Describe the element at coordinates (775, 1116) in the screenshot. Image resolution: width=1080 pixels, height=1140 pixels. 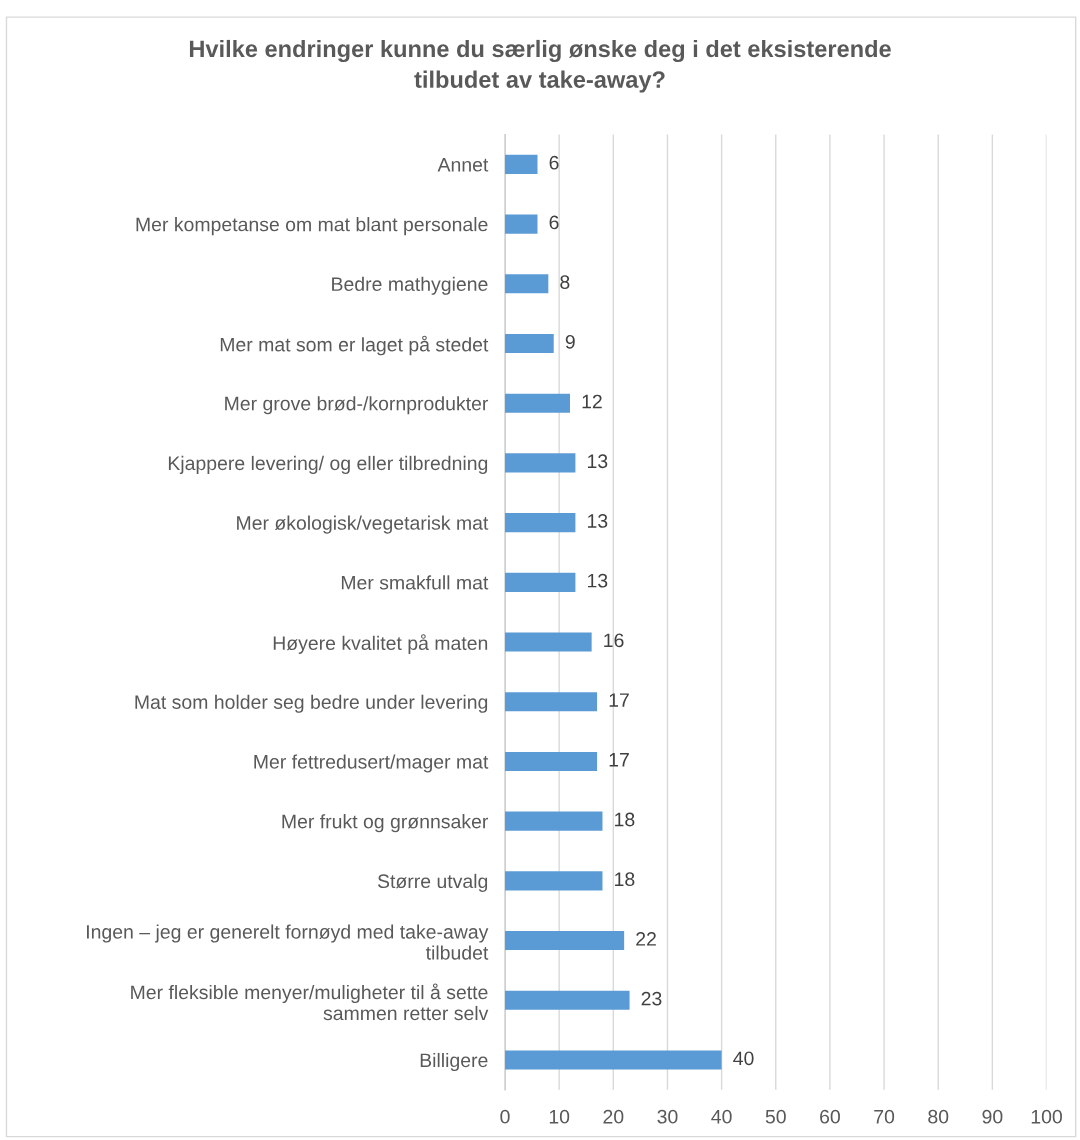
I see `x-tick-label: 50` at that location.